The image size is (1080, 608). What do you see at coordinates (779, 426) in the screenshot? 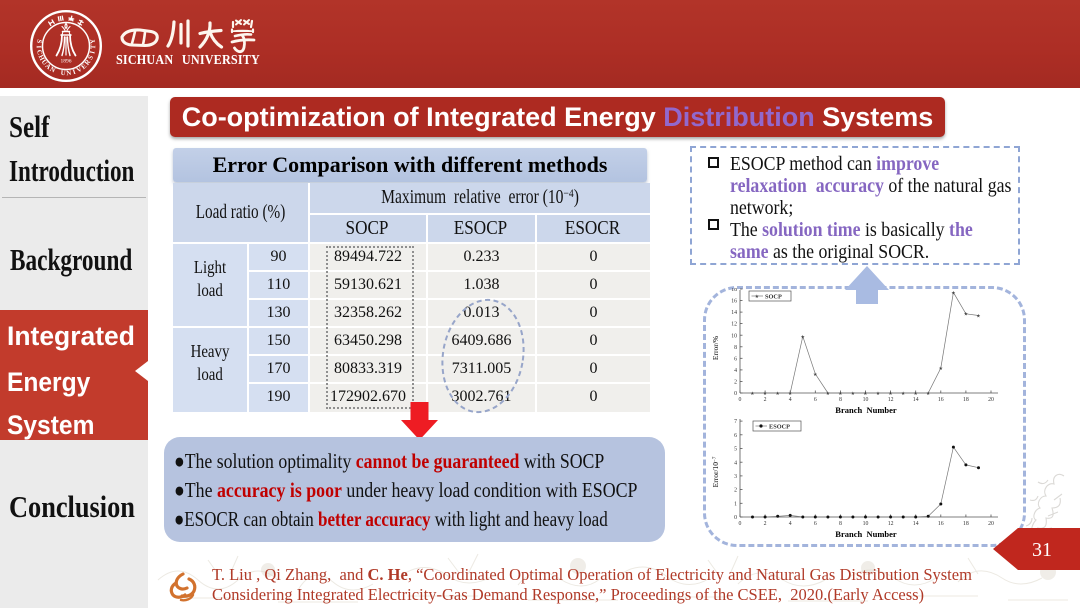
I see `svg-text: ESOCP` at bounding box center [779, 426].